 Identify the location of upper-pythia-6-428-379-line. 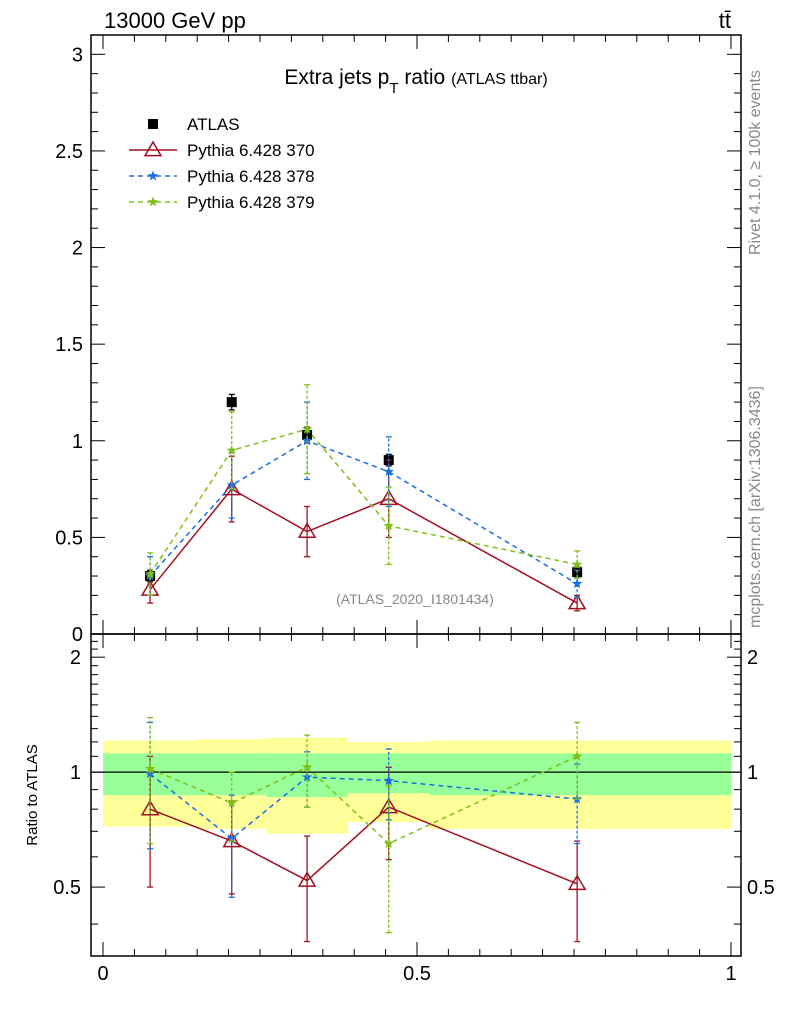
(363, 501).